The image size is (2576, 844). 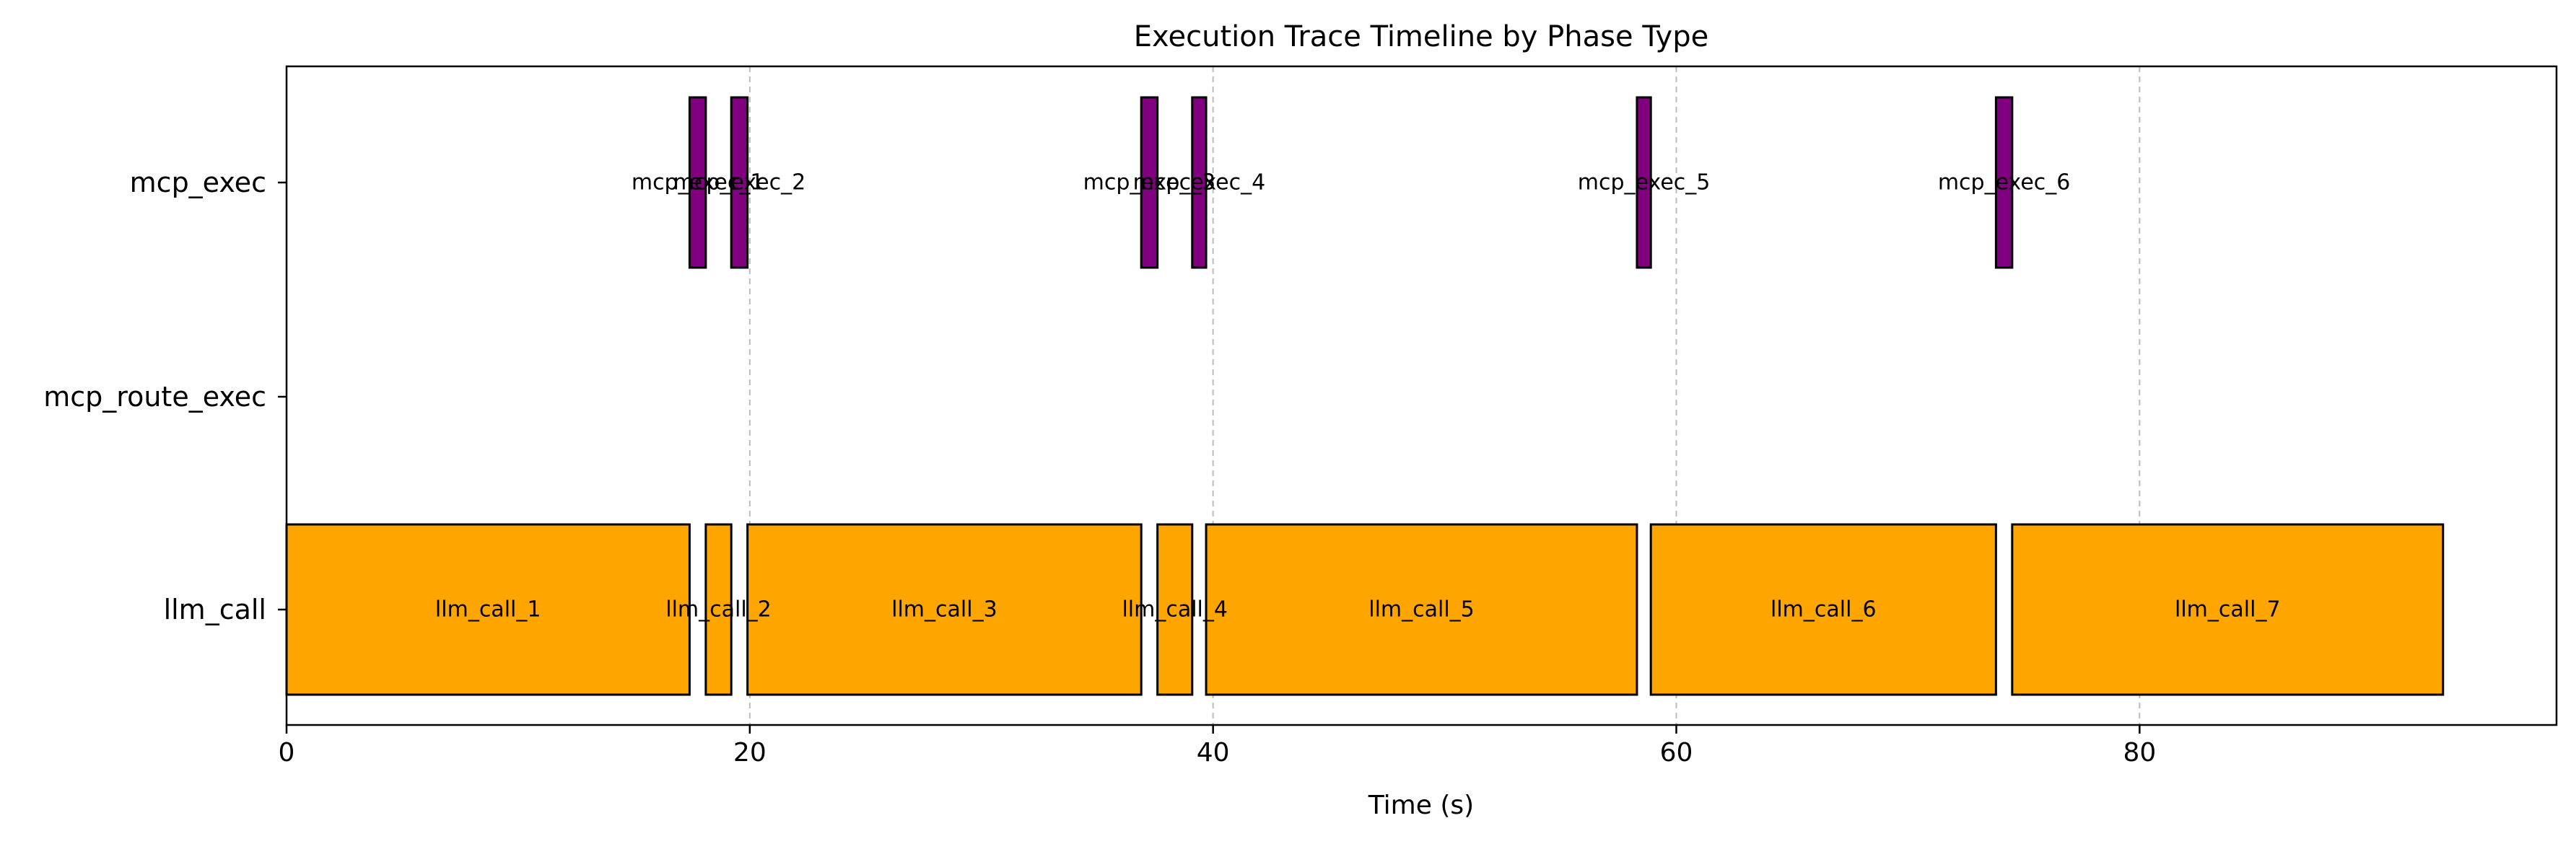 I want to click on bar-label-mcp-exec-4: mcp_exec_4, so click(x=1199, y=182).